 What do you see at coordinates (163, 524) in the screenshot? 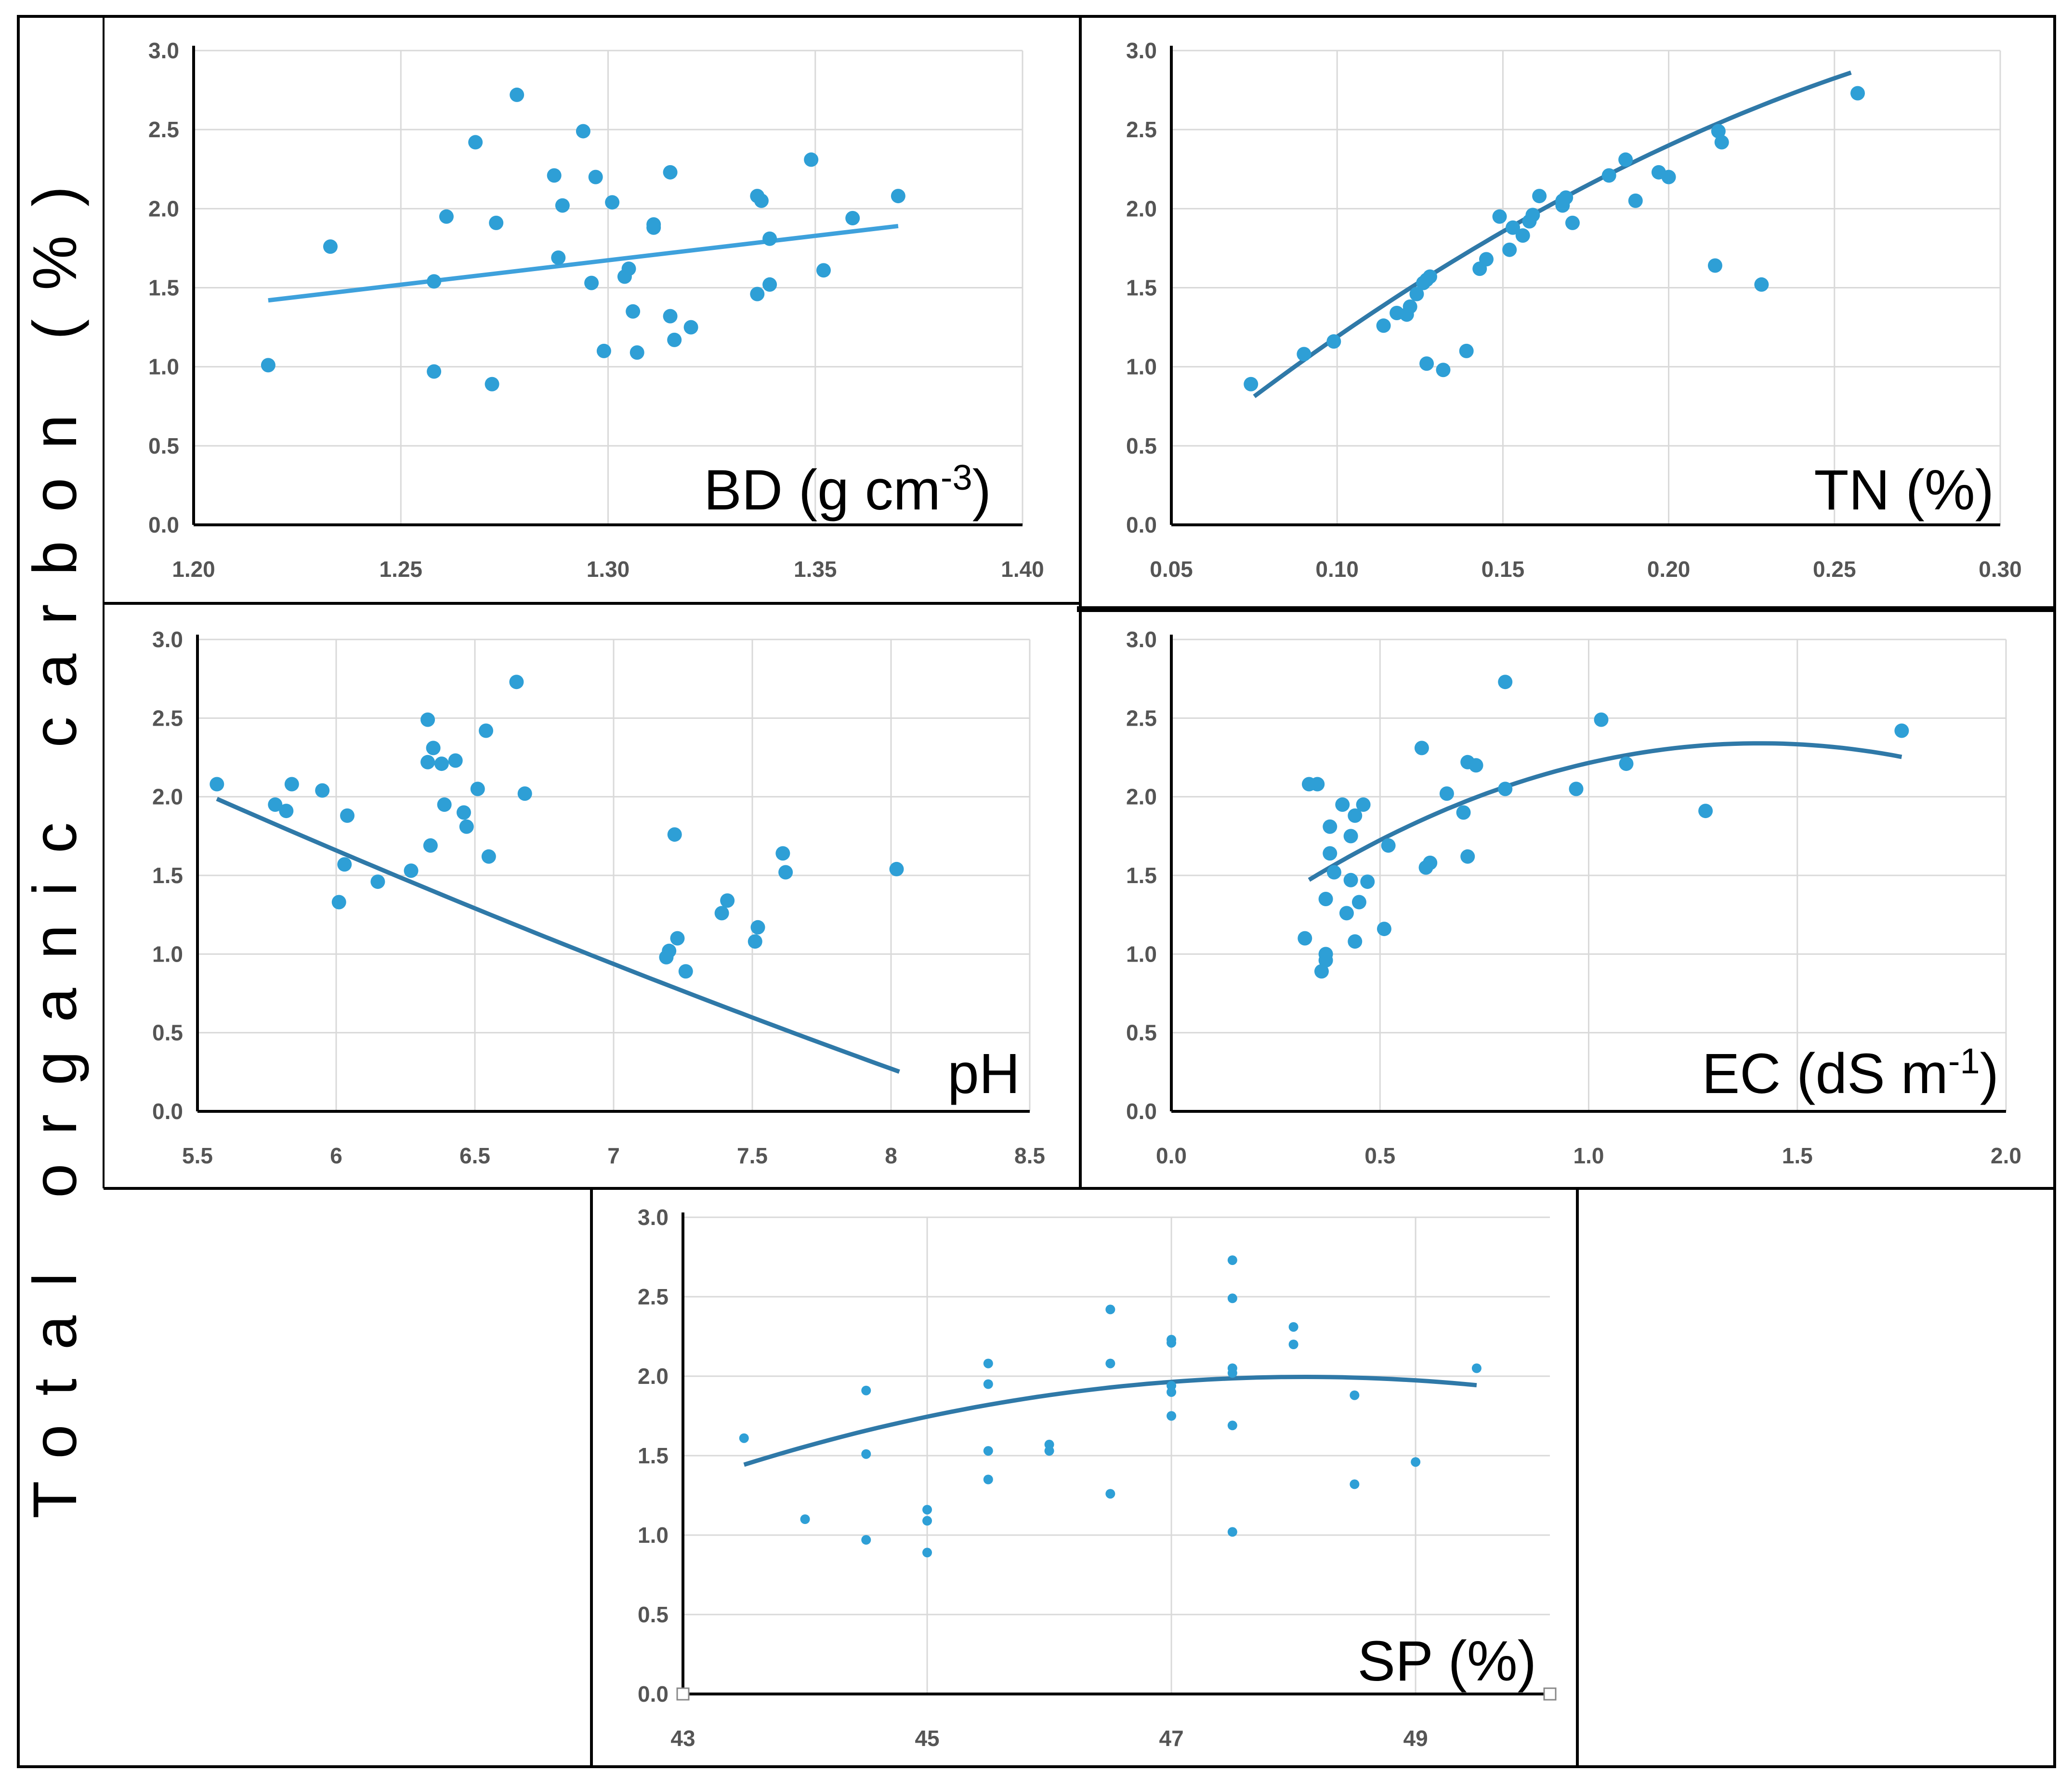
I see `y-tick-label-bd-0: 0.0` at bounding box center [163, 524].